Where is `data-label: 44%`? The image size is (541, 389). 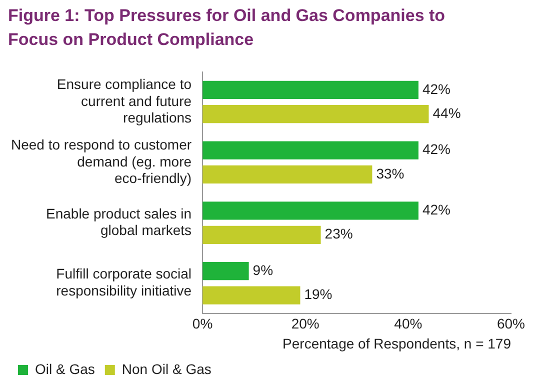 data-label: 44% is located at coordinates (446, 112).